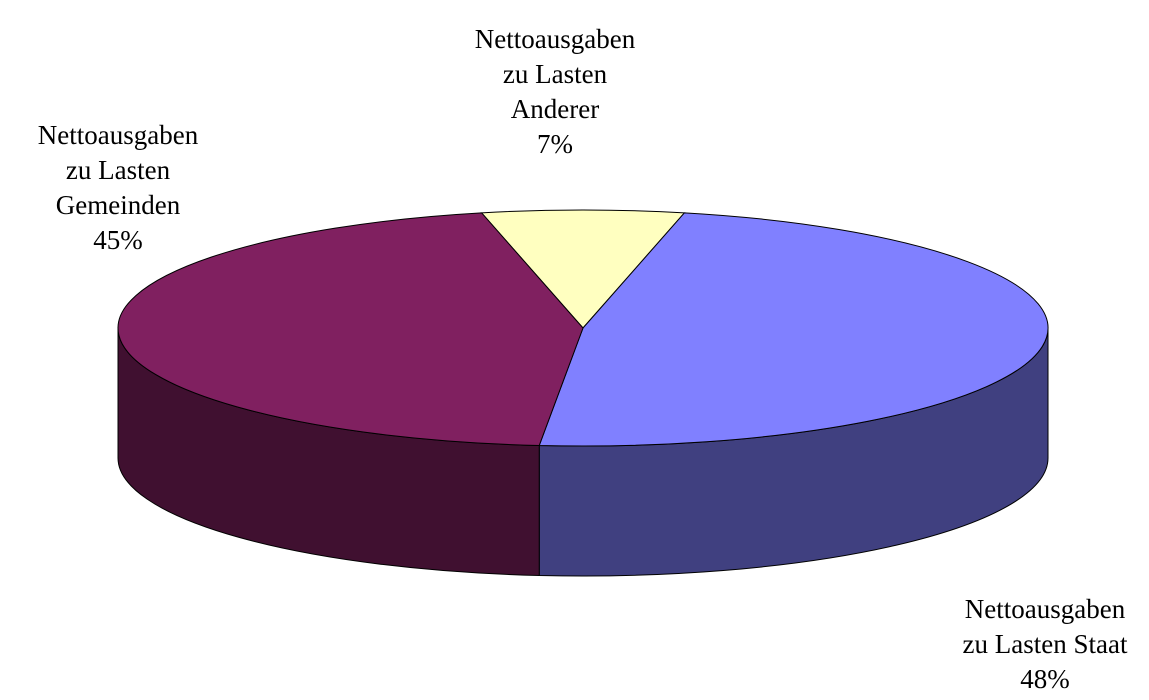 The height and width of the screenshot is (700, 1149). I want to click on slice-label: Nettoausgaben zu Lasten Anderer 7%, so click(555, 92).